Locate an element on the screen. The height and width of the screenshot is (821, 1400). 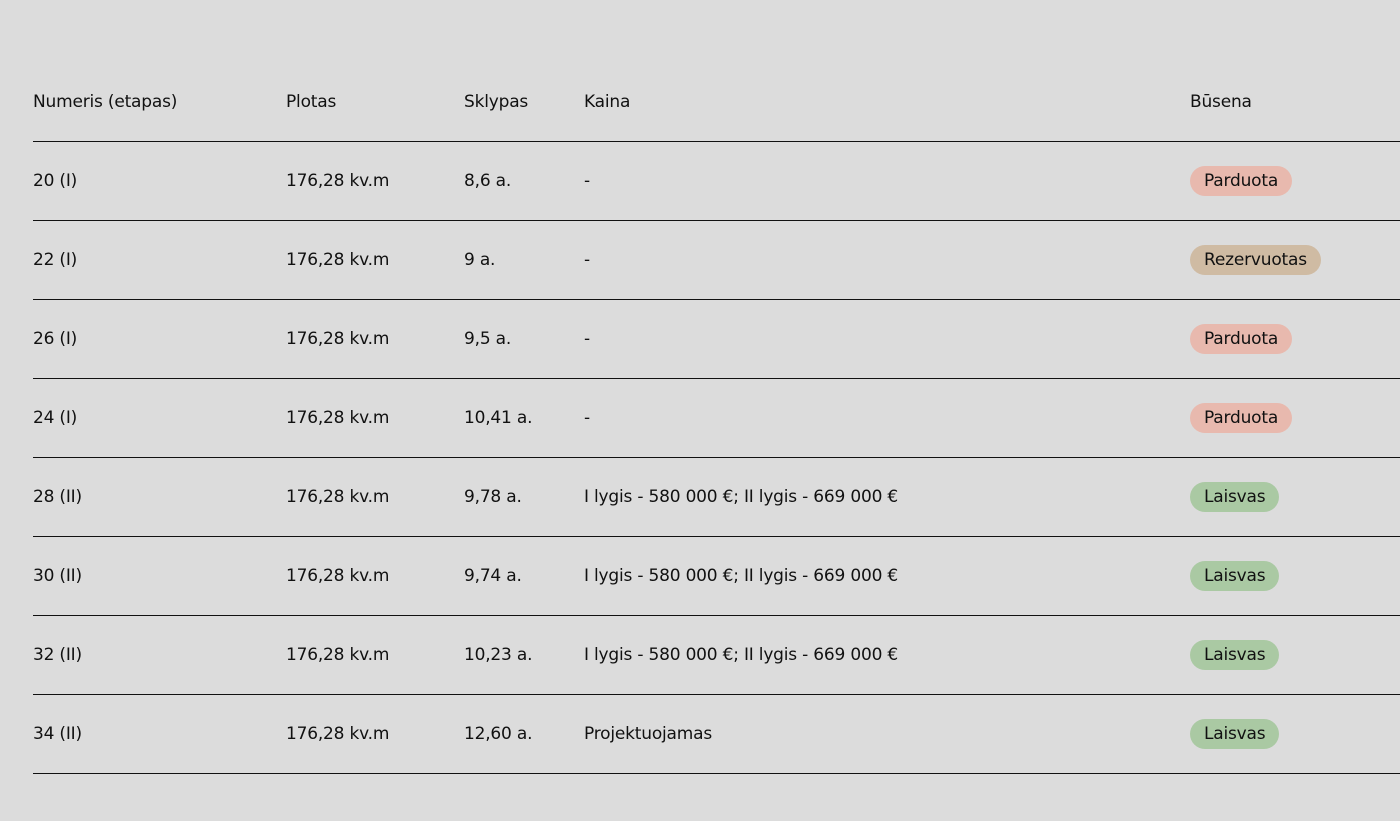
busena-cell: Rezervuotas is located at coordinates (1295, 260).